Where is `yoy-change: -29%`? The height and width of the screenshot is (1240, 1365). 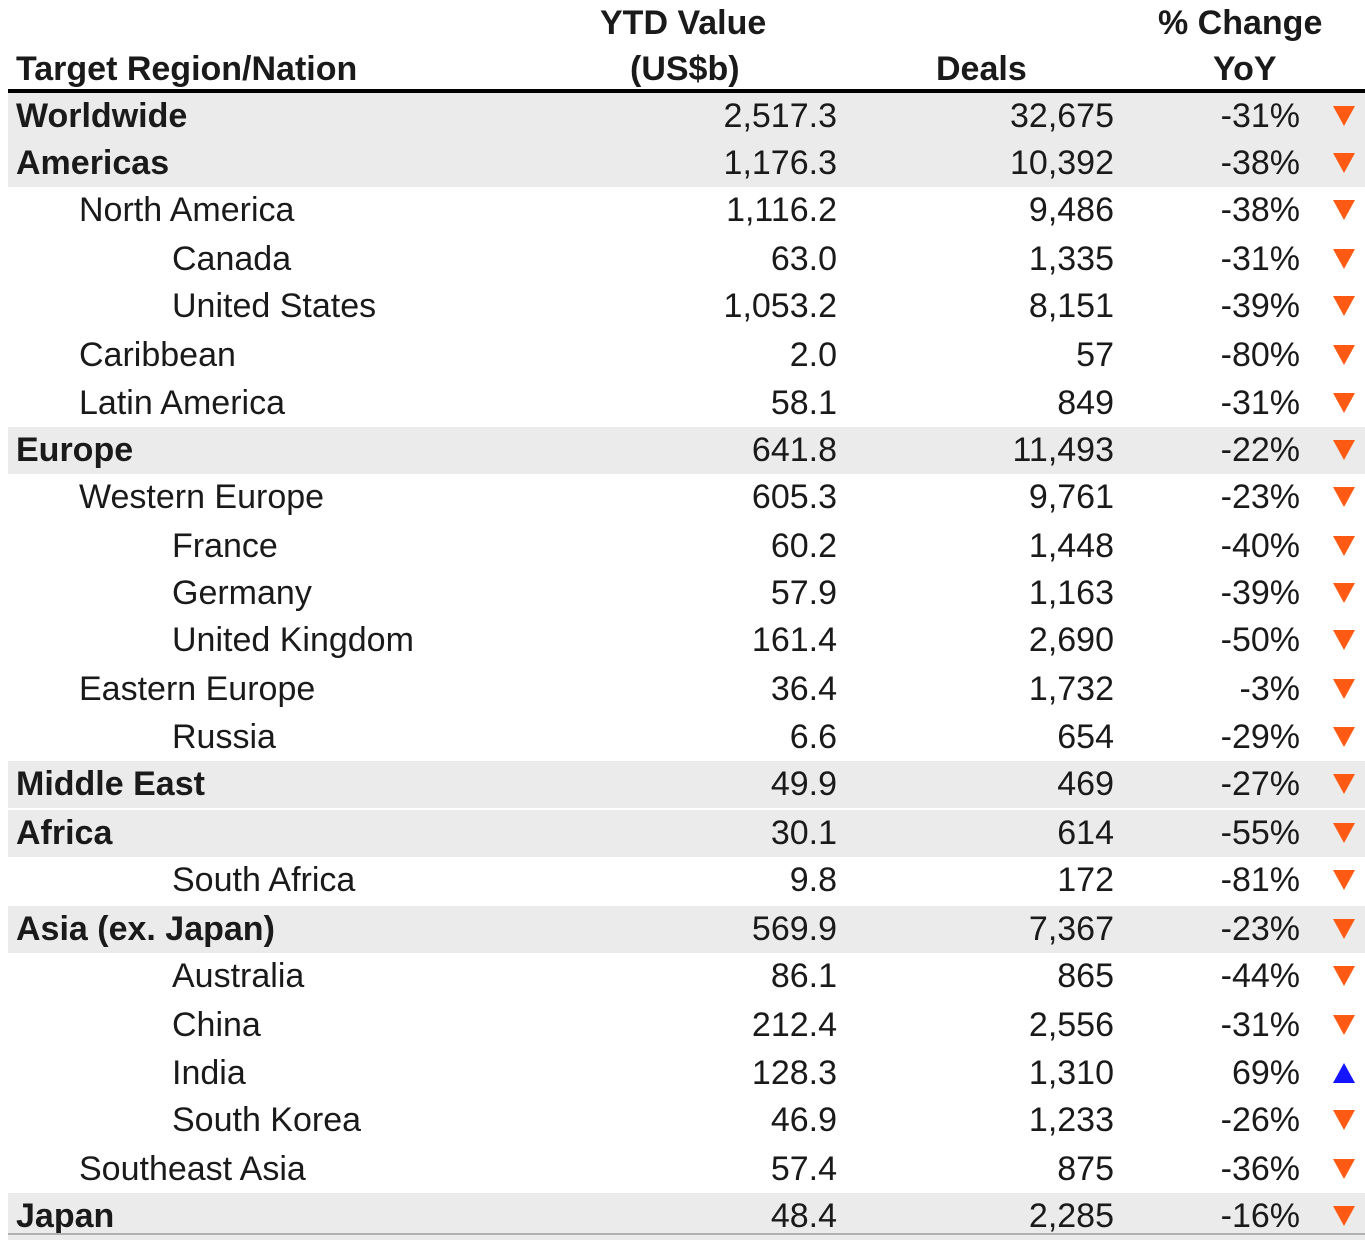 yoy-change: -29% is located at coordinates (1260, 737).